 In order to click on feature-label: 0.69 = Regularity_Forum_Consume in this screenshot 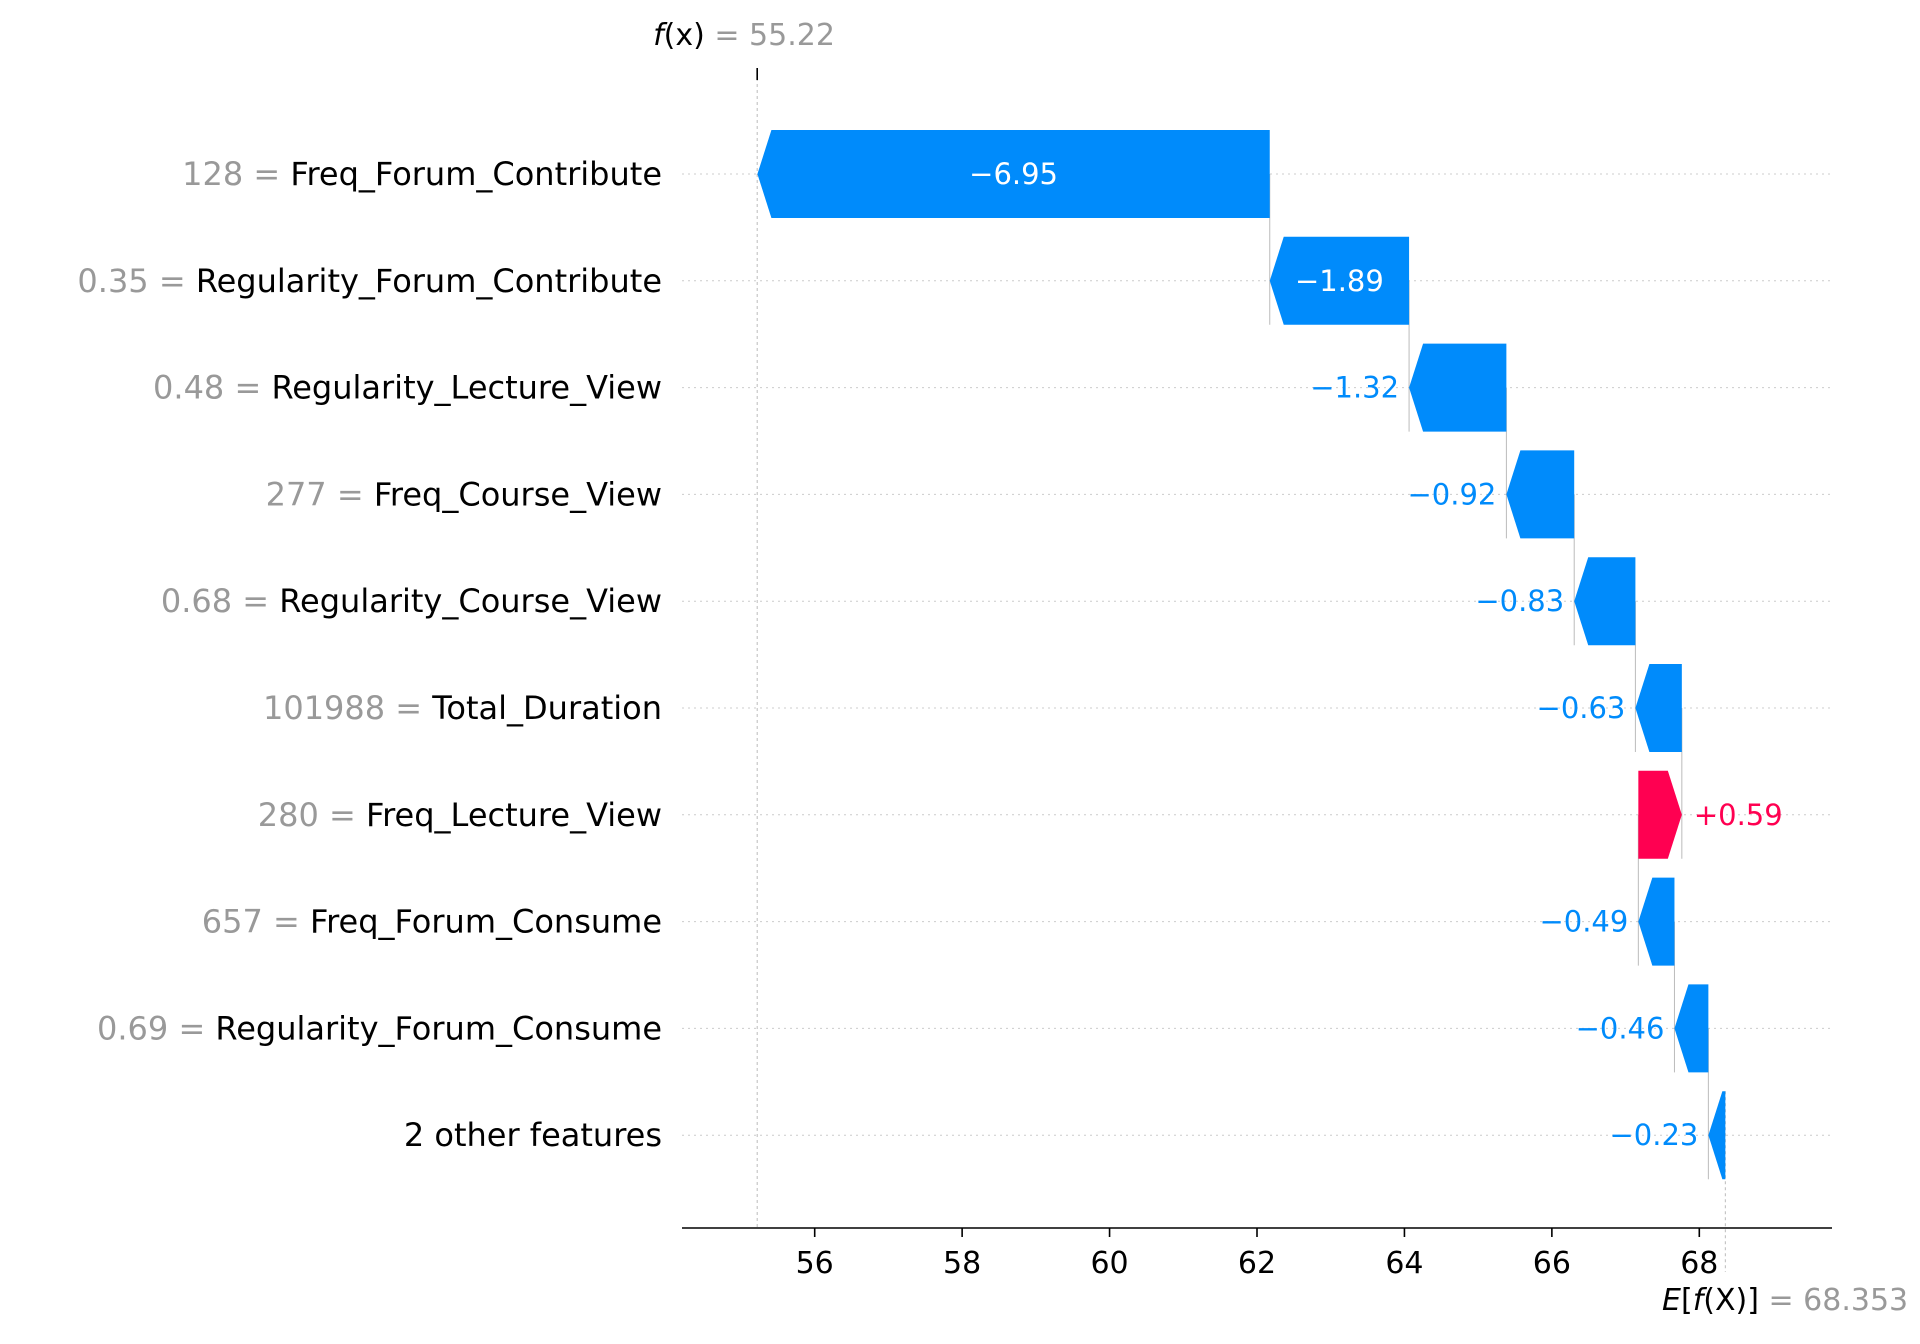, I will do `click(379, 1028)`.